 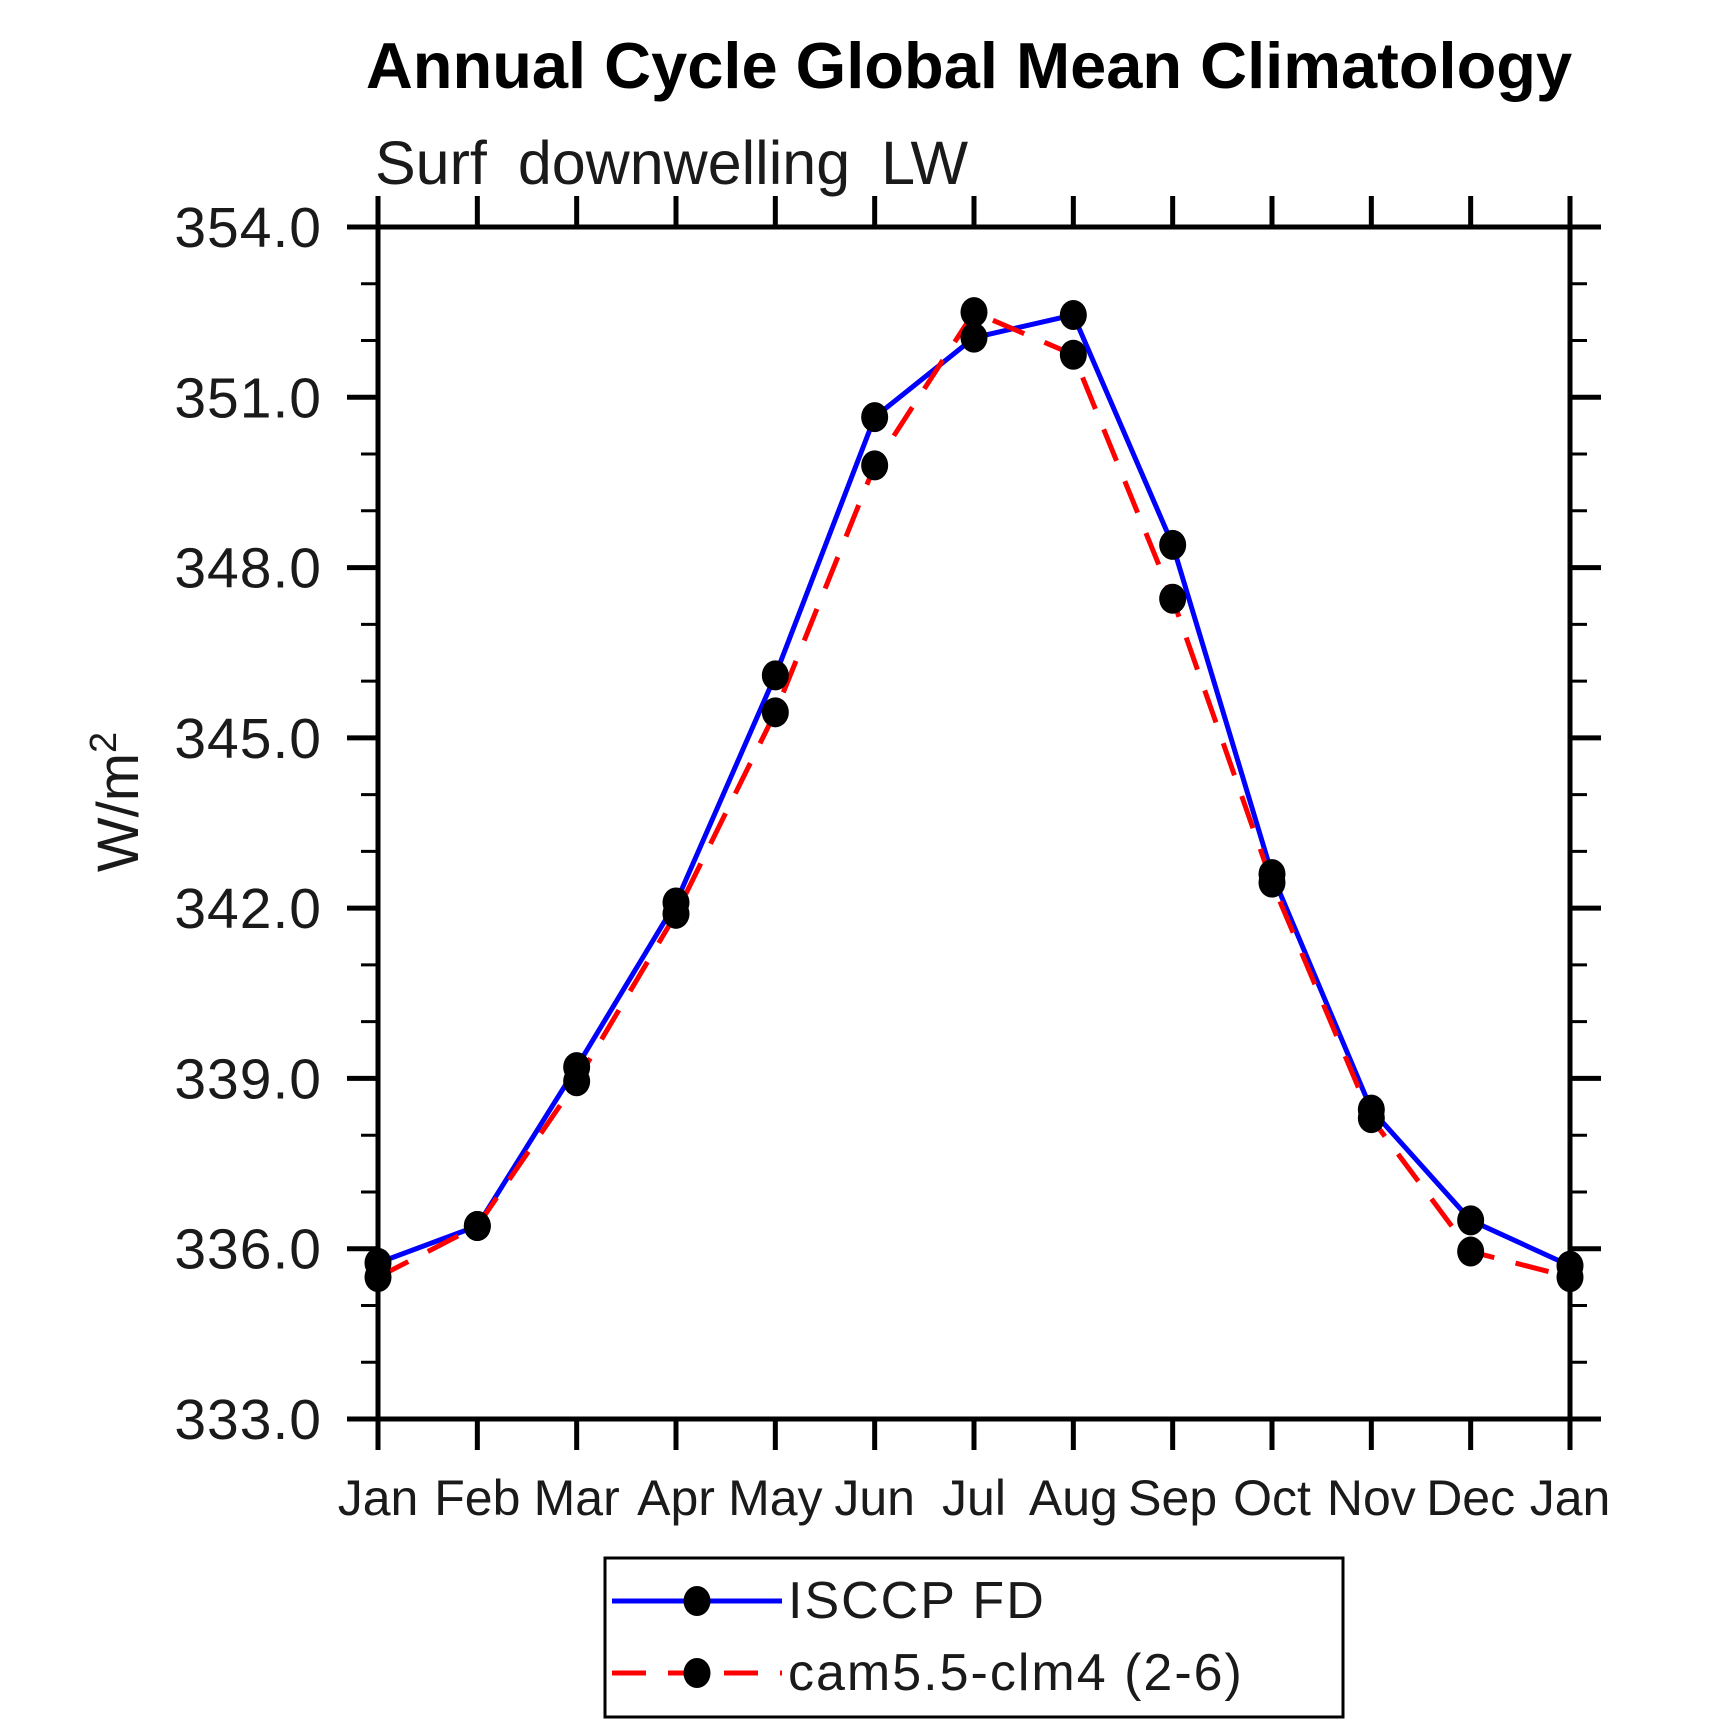 I want to click on x-tick-label: Mar, so click(x=577, y=1498).